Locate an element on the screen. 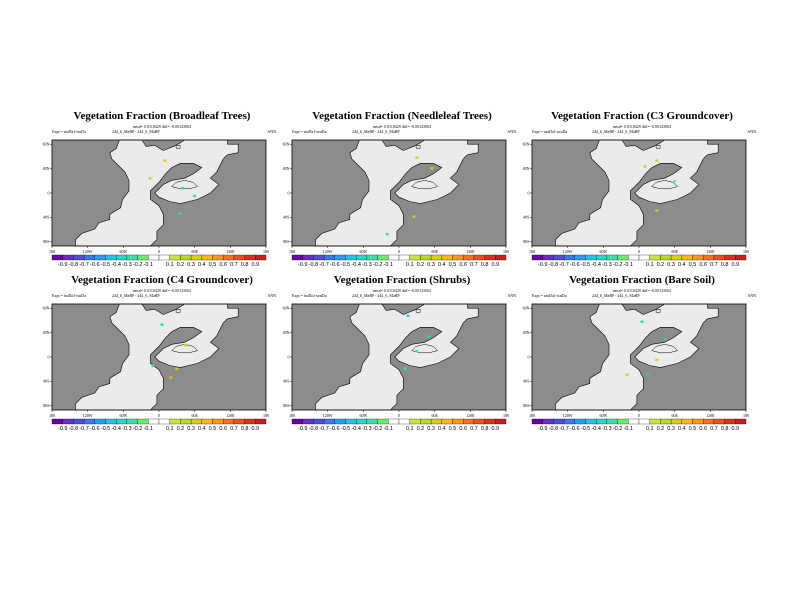  land-mass is located at coordinates (157, 193).